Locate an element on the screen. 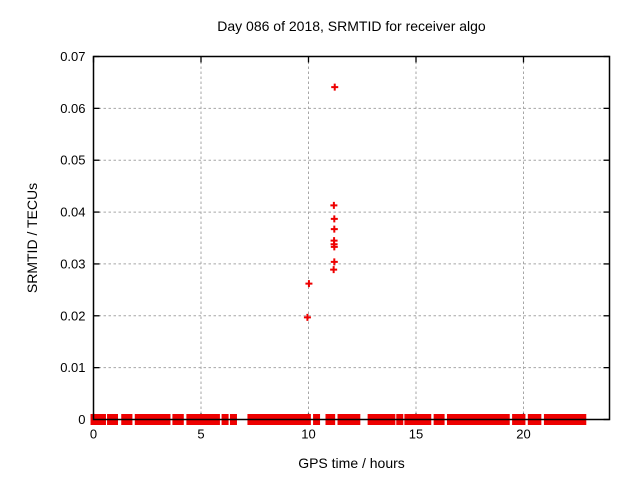 The height and width of the screenshot is (480, 640). x-tick-label: 10 is located at coordinates (308, 434).